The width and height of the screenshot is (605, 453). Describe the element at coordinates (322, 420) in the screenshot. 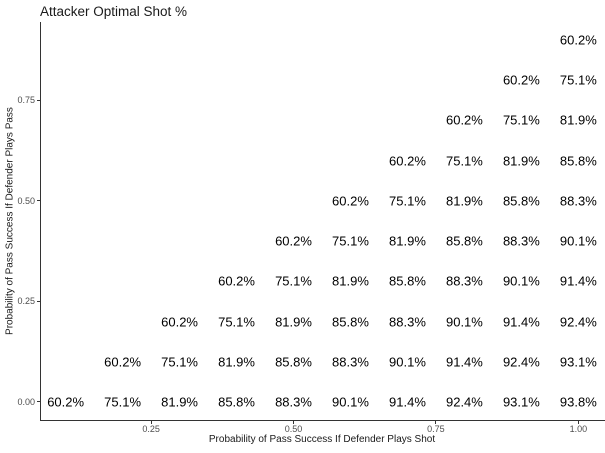

I see `x-axis-line` at that location.